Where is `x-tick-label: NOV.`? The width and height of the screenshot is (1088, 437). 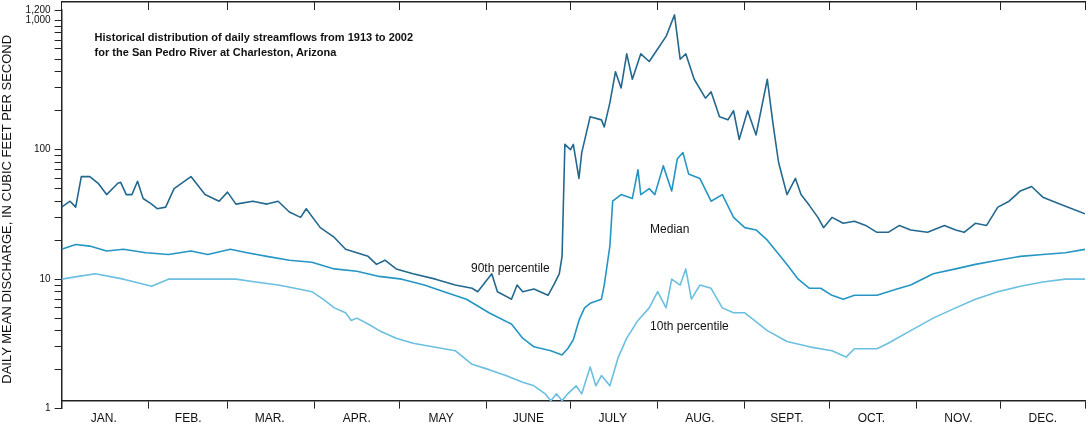 x-tick-label: NOV. is located at coordinates (958, 418).